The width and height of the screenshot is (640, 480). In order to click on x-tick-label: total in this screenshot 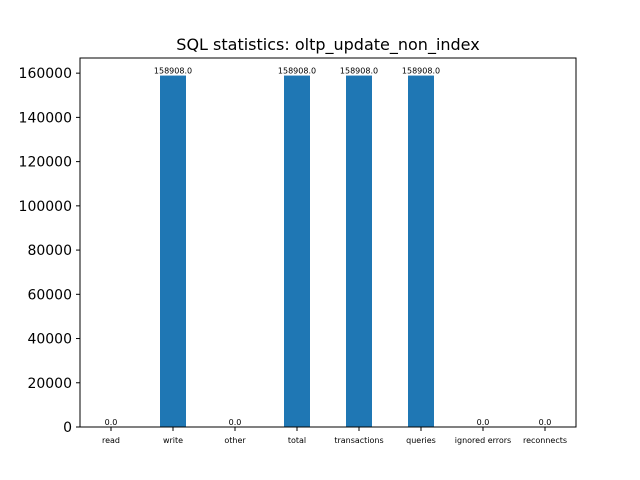, I will do `click(297, 440)`.